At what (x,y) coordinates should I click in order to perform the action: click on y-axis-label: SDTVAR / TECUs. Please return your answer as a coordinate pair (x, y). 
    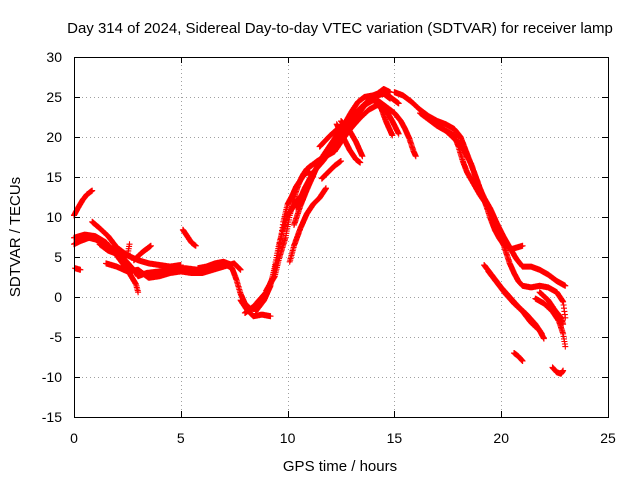
    Looking at the image, I should click on (15, 237).